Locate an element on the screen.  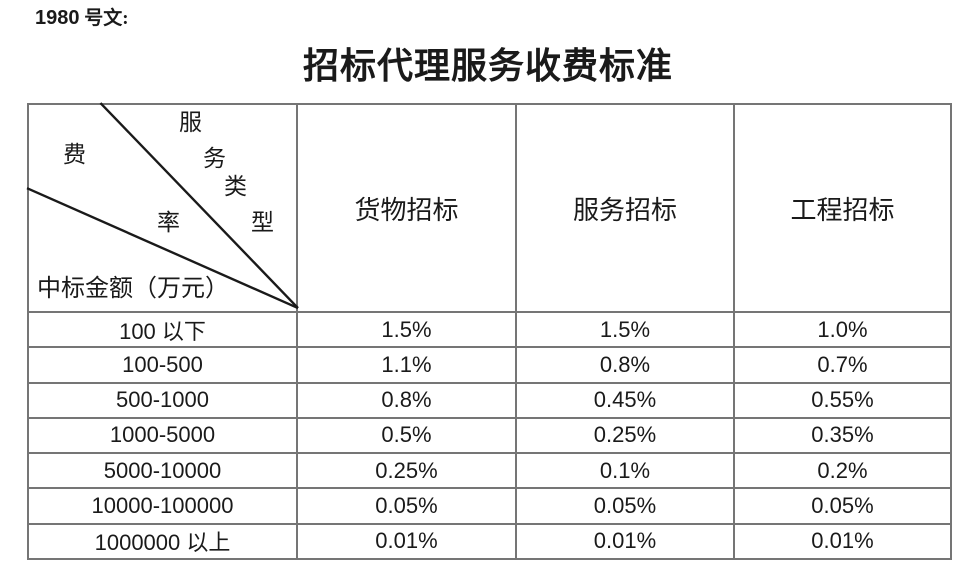
column-header-engineering: 工程招标 is located at coordinates (842, 208).